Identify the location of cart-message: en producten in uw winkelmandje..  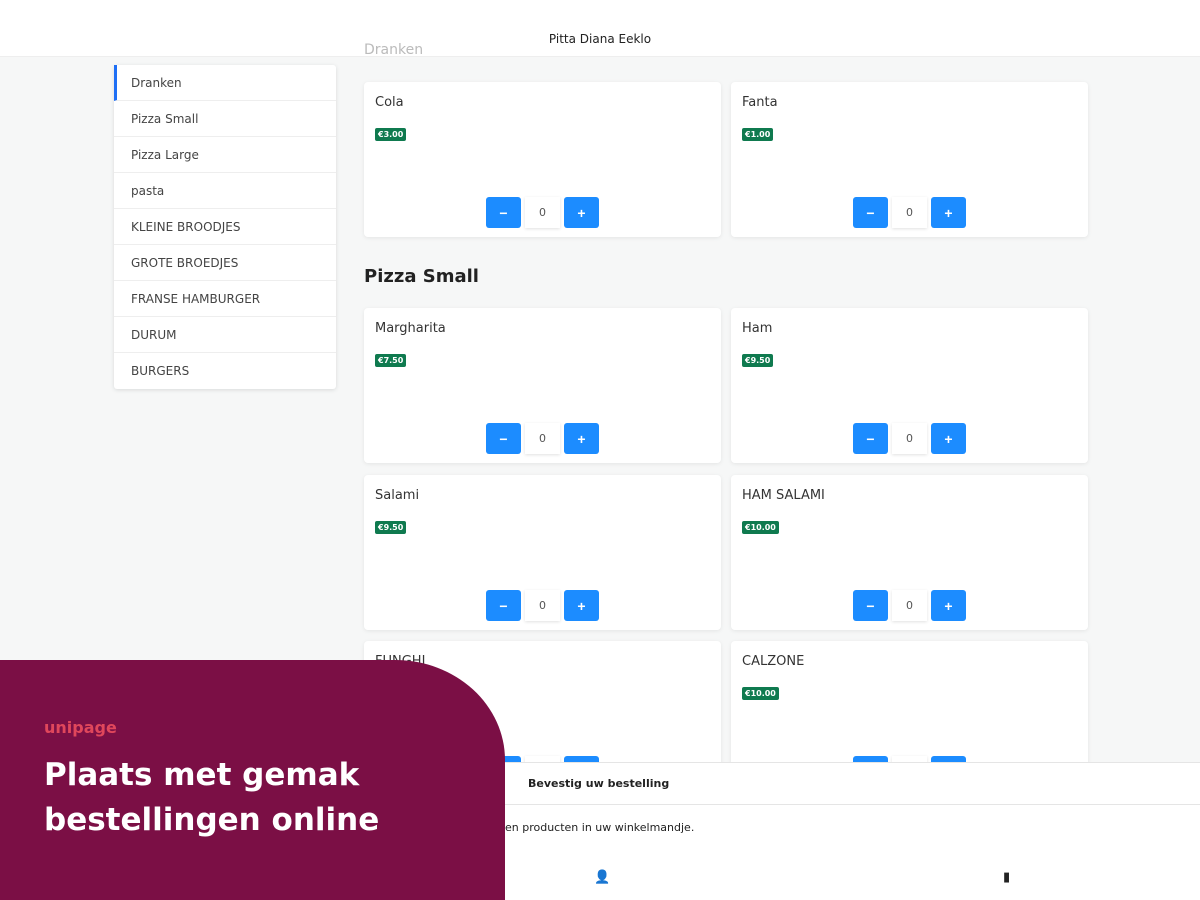
(600, 827).